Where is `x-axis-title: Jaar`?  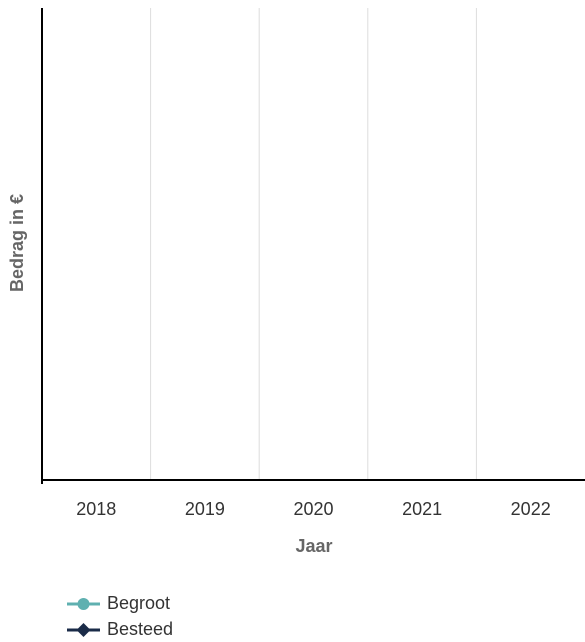 x-axis-title: Jaar is located at coordinates (313, 546).